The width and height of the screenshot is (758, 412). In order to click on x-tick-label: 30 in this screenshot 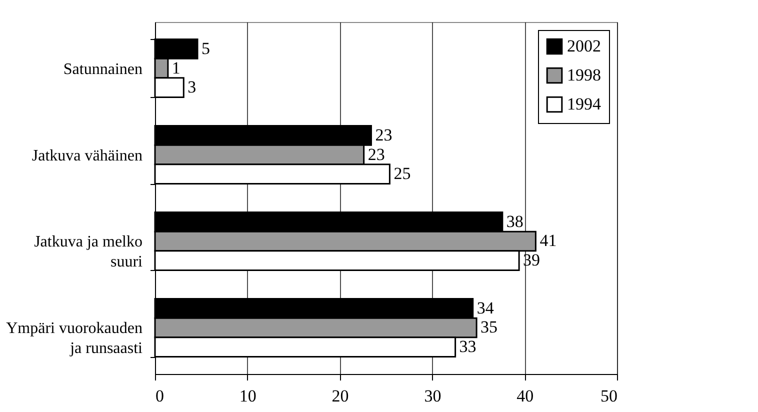, I will do `click(433, 396)`.